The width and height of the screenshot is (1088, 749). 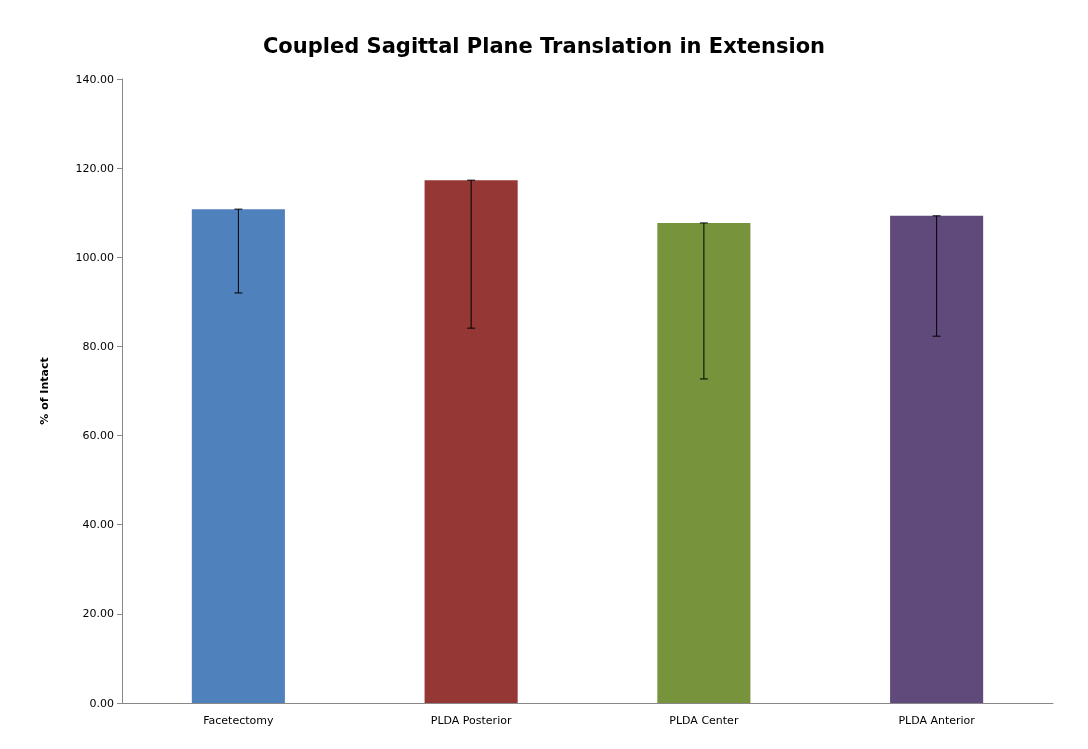 I want to click on y-tick-label: 140.00, so click(x=94, y=79).